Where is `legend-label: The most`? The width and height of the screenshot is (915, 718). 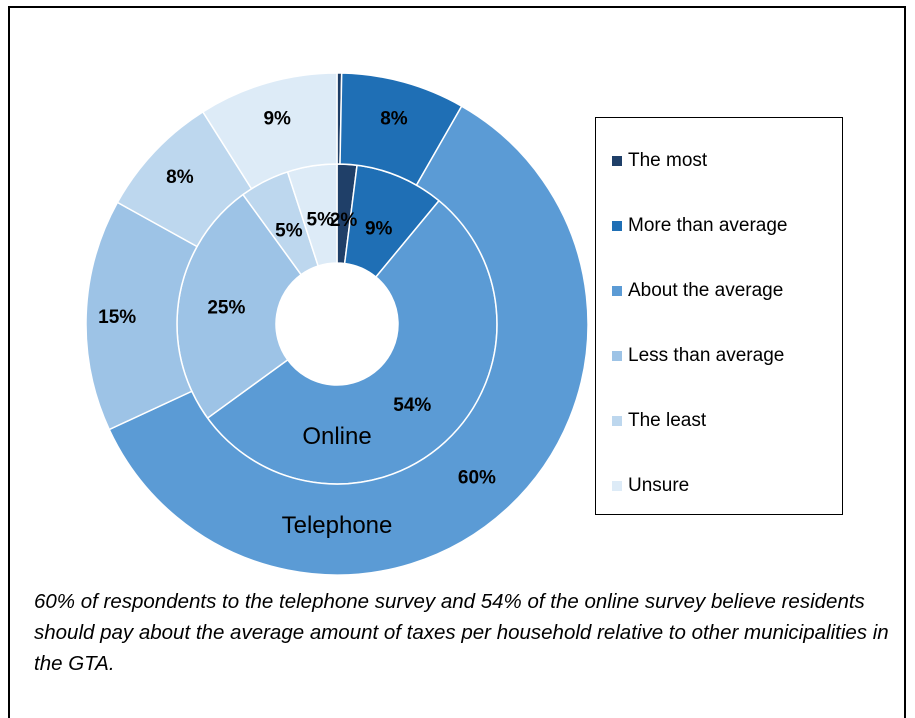
legend-label: The most is located at coordinates (668, 160).